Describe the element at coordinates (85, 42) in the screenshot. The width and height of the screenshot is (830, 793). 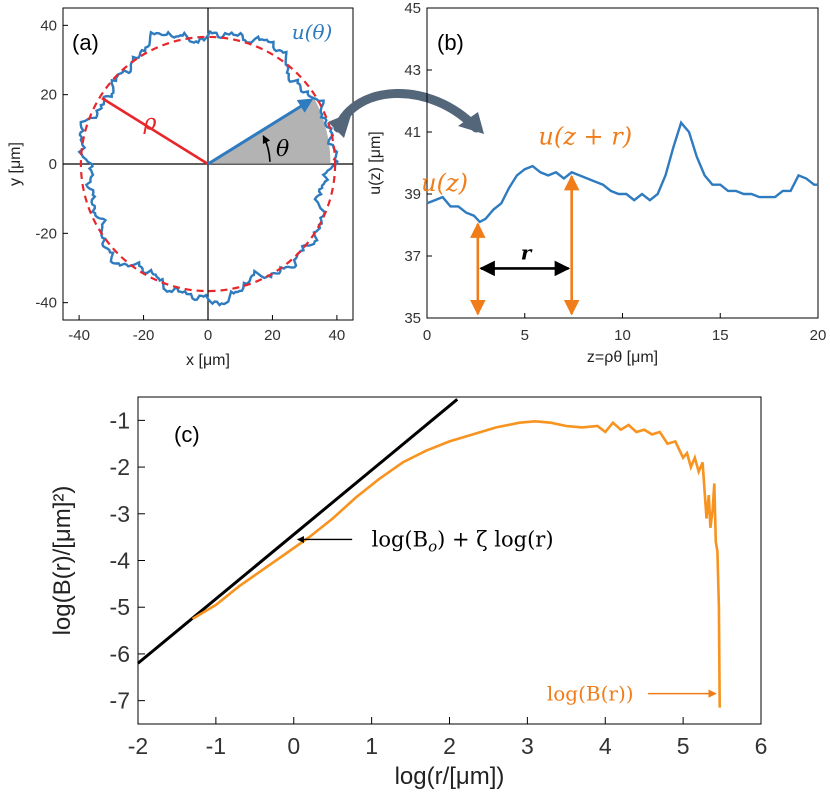
I see `panel-a-label: (a)` at that location.